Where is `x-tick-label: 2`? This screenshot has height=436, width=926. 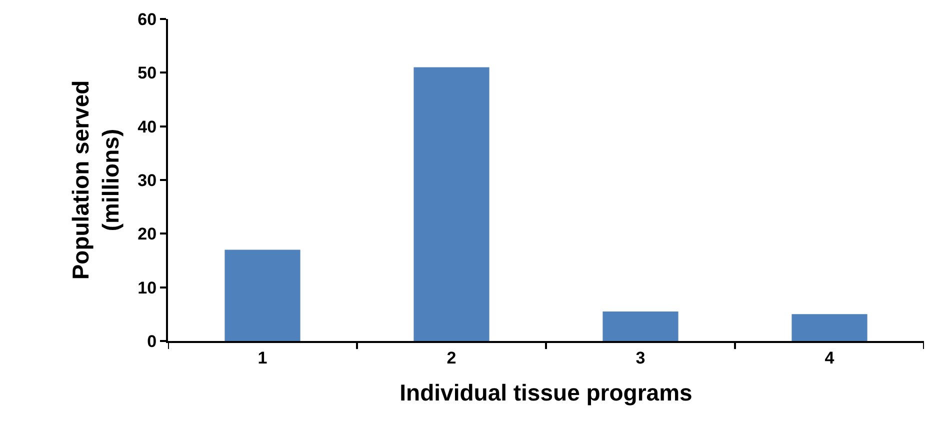 x-tick-label: 2 is located at coordinates (451, 358).